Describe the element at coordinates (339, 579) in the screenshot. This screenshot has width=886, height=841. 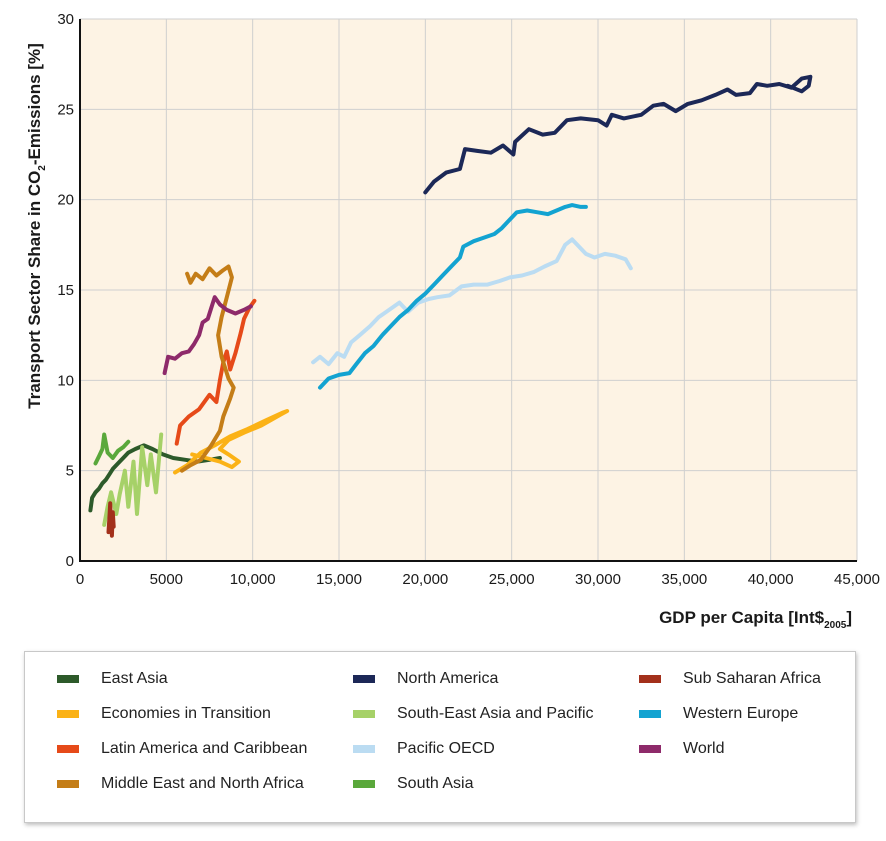
I see `x-tick-label: 15,000` at that location.